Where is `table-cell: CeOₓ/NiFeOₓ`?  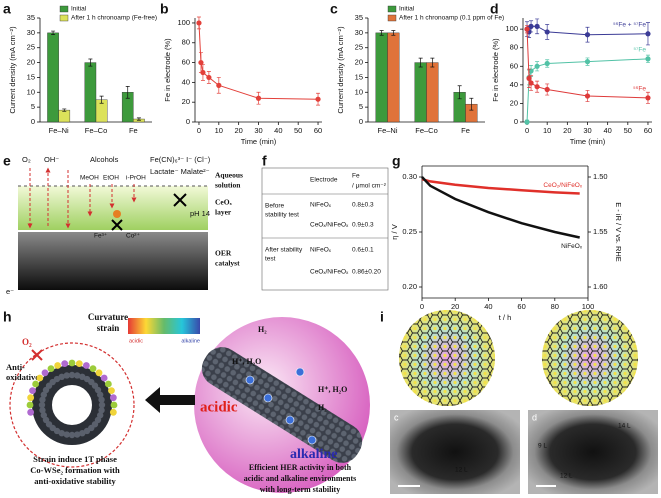 table-cell: CeOₓ/NiFeOₓ is located at coordinates (329, 272).